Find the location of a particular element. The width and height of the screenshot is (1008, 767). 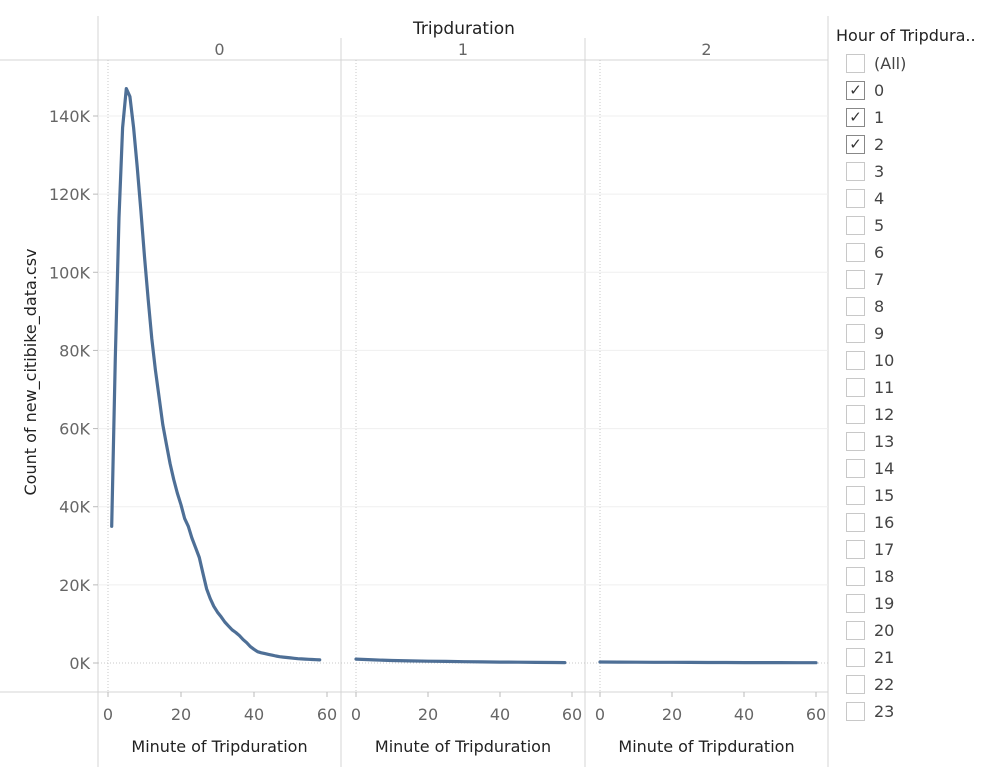

y-tick-label: 120K is located at coordinates (70, 194).